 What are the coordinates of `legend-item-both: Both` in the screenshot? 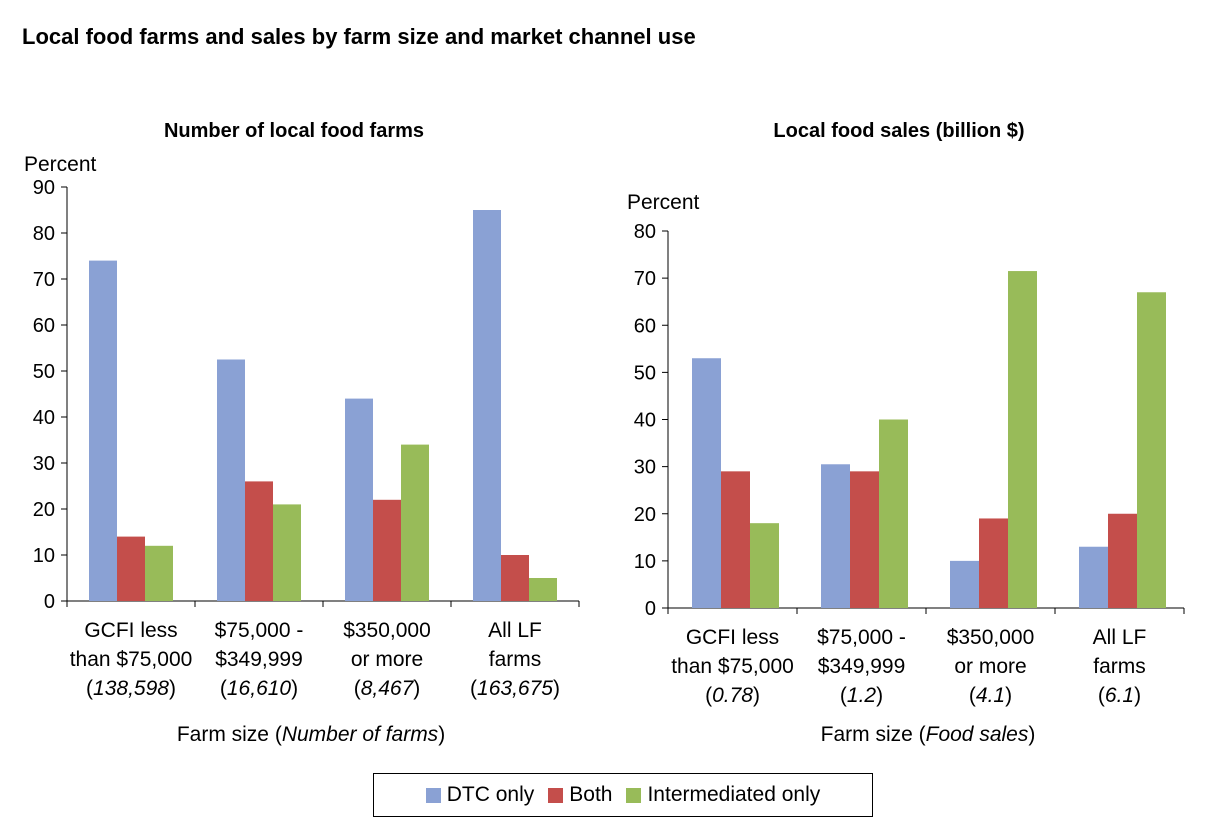 It's located at (580, 795).